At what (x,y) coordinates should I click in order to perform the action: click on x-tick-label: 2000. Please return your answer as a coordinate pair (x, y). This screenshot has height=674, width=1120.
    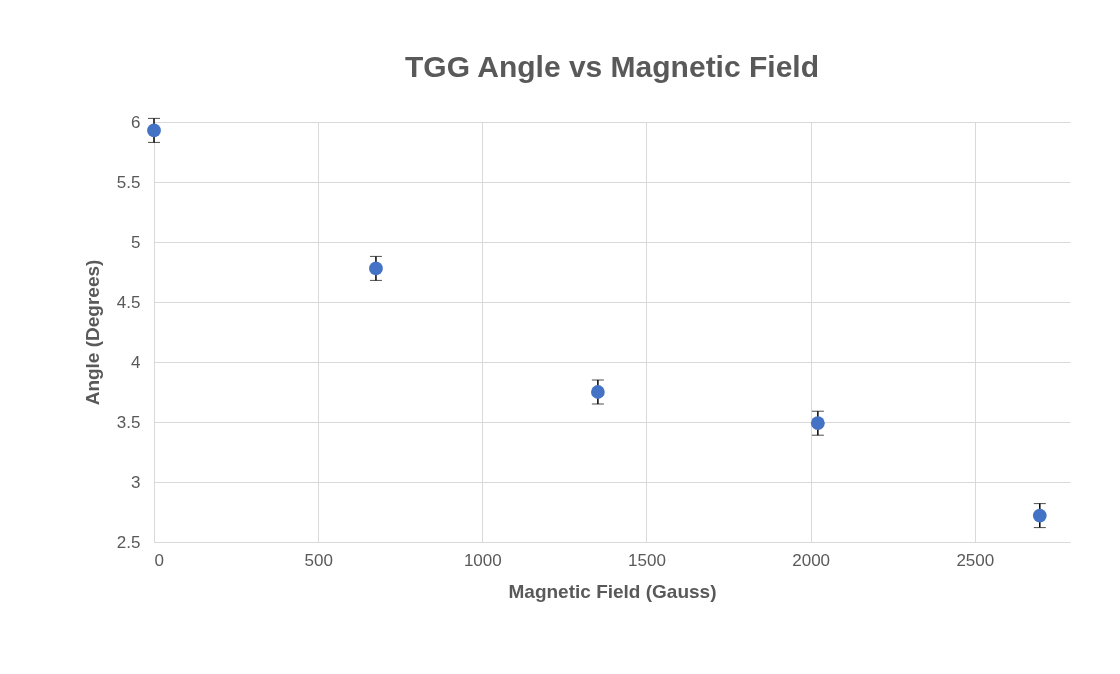
    Looking at the image, I should click on (811, 560).